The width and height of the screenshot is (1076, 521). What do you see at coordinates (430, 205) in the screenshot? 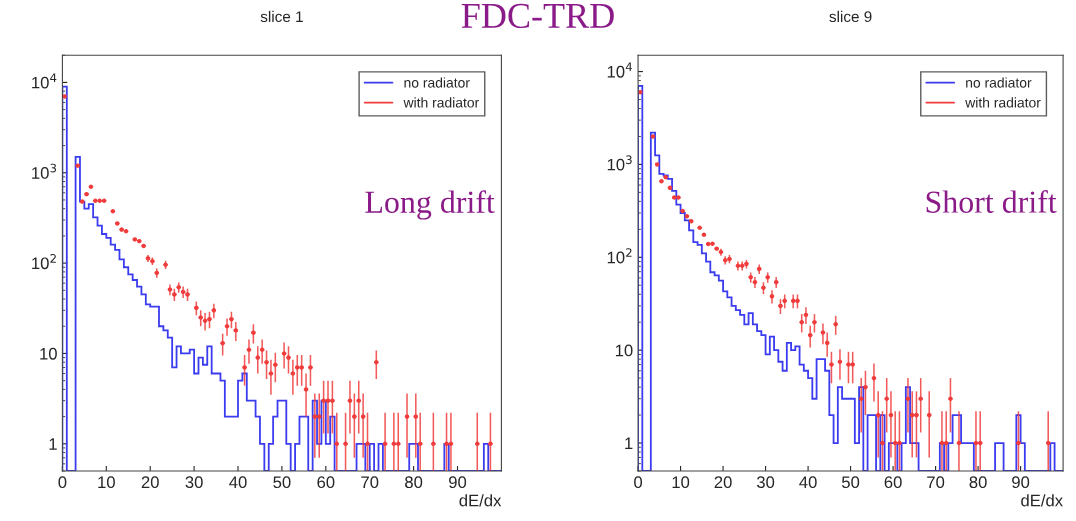
I see `annotation: Long drift` at bounding box center [430, 205].